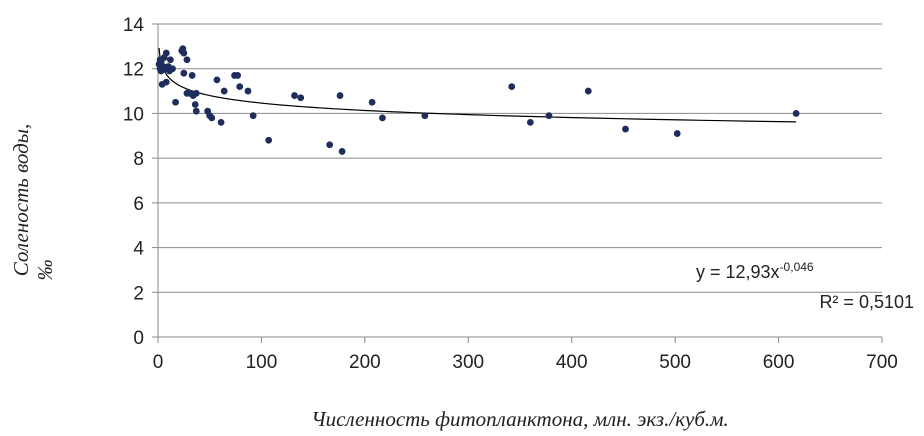 The width and height of the screenshot is (924, 436). Describe the element at coordinates (572, 362) in the screenshot. I see `x-tick-label: 400` at that location.